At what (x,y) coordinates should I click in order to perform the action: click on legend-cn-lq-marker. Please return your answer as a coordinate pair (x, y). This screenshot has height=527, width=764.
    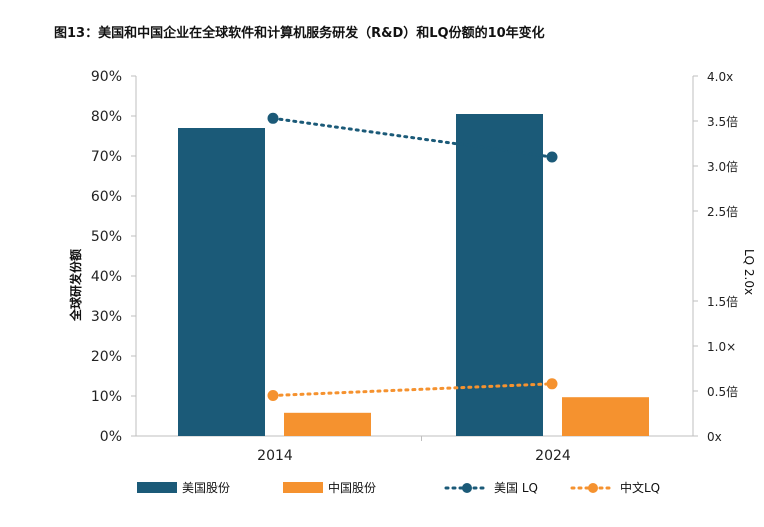
    Looking at the image, I should click on (593, 488).